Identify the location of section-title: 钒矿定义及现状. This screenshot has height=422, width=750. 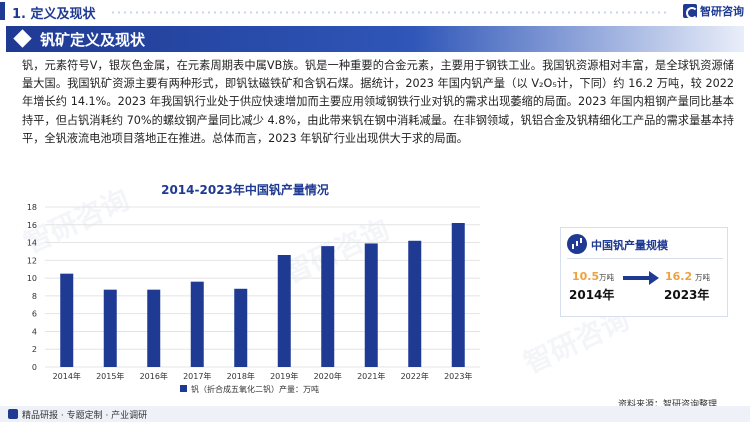
(93, 40).